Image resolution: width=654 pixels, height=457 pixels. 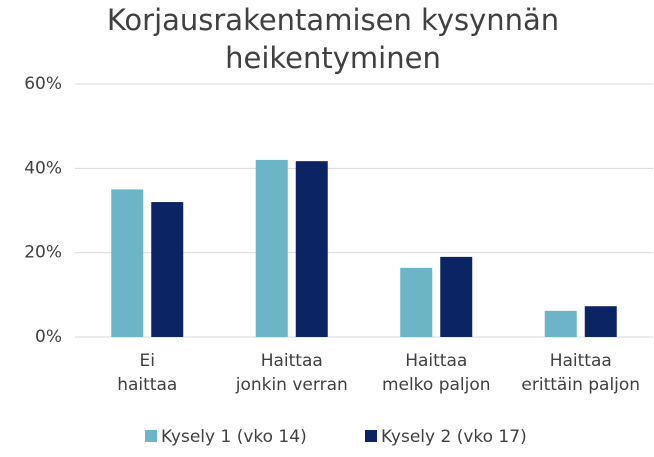 I want to click on x-tick-label: Haittaa erittäin paljon, so click(x=580, y=373).